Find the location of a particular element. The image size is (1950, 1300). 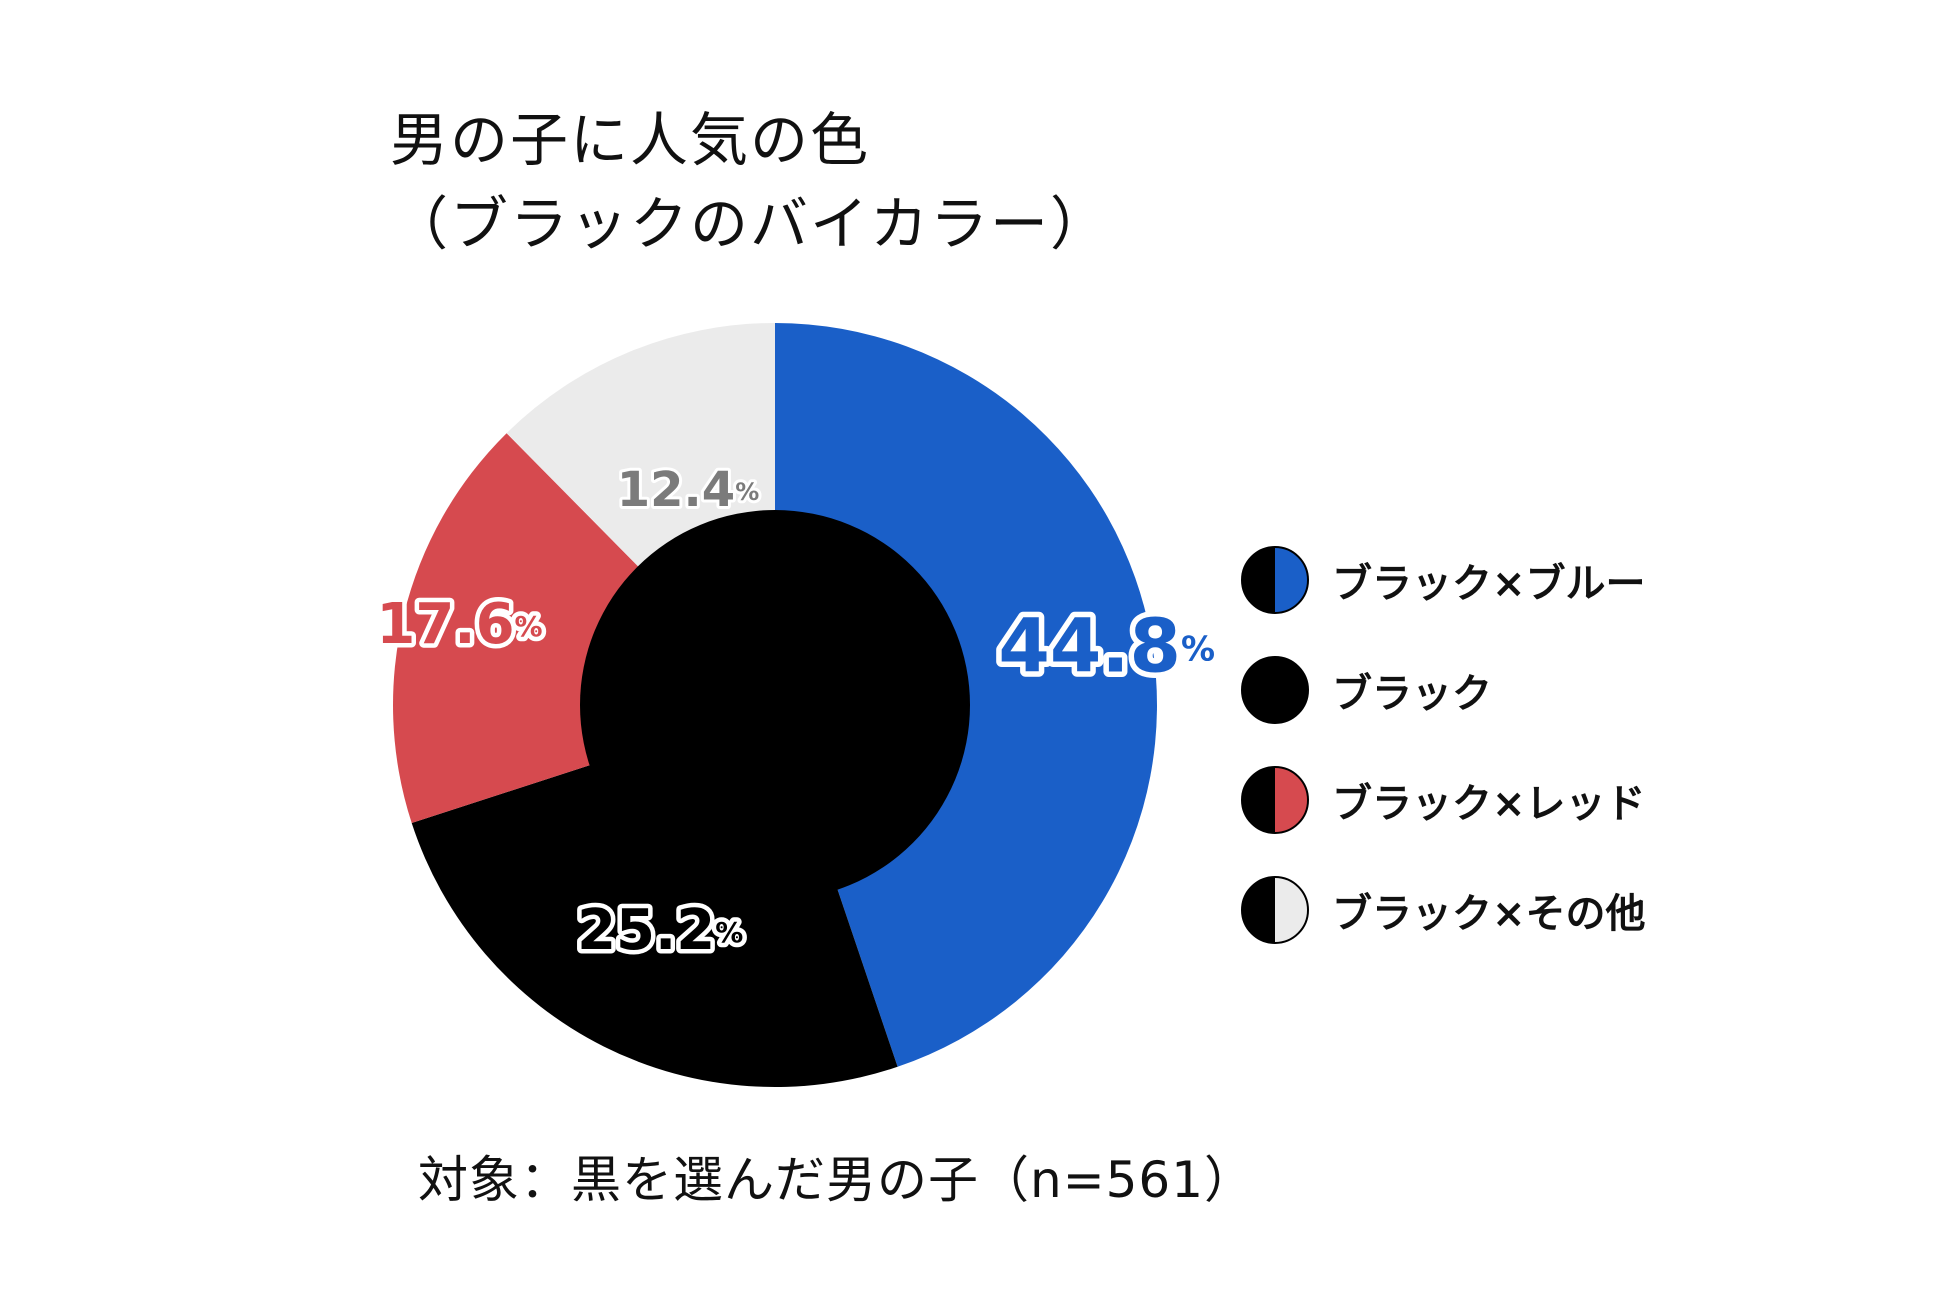

black-circle-icon is located at coordinates (1275, 690).